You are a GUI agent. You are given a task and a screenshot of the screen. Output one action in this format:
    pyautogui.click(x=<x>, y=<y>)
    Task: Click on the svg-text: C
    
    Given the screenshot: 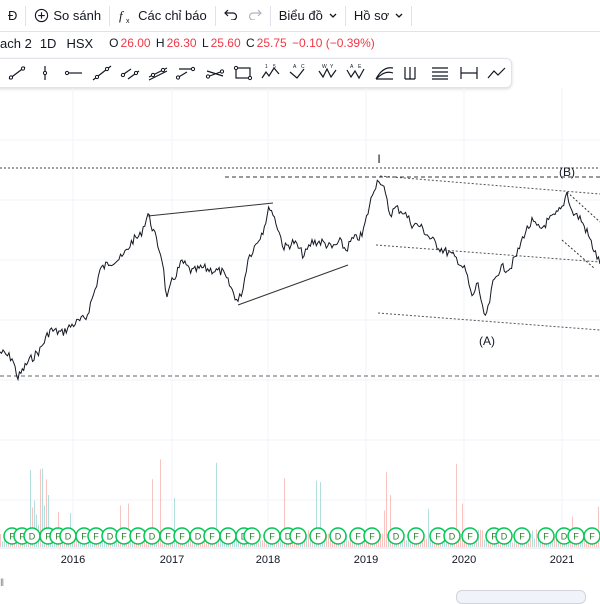 What is the action you would take?
    pyautogui.click(x=303, y=67)
    